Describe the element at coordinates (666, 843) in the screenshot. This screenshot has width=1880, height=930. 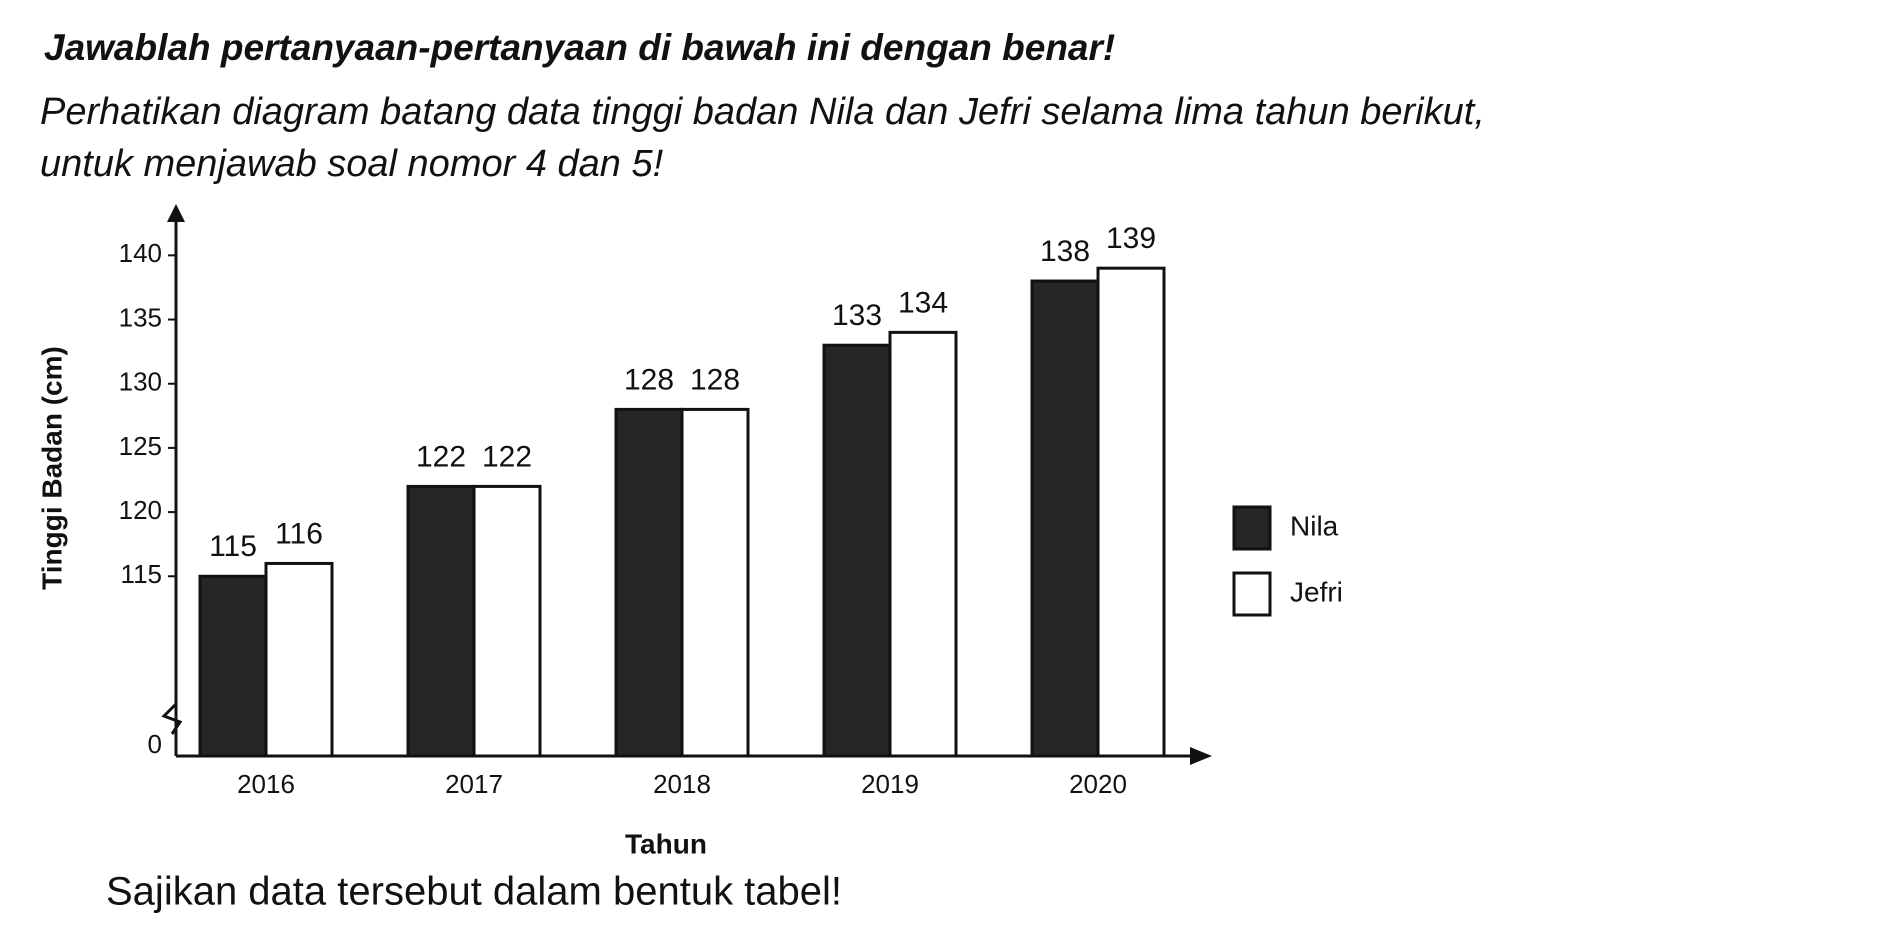
I see `x-axis-title: Tahun` at that location.